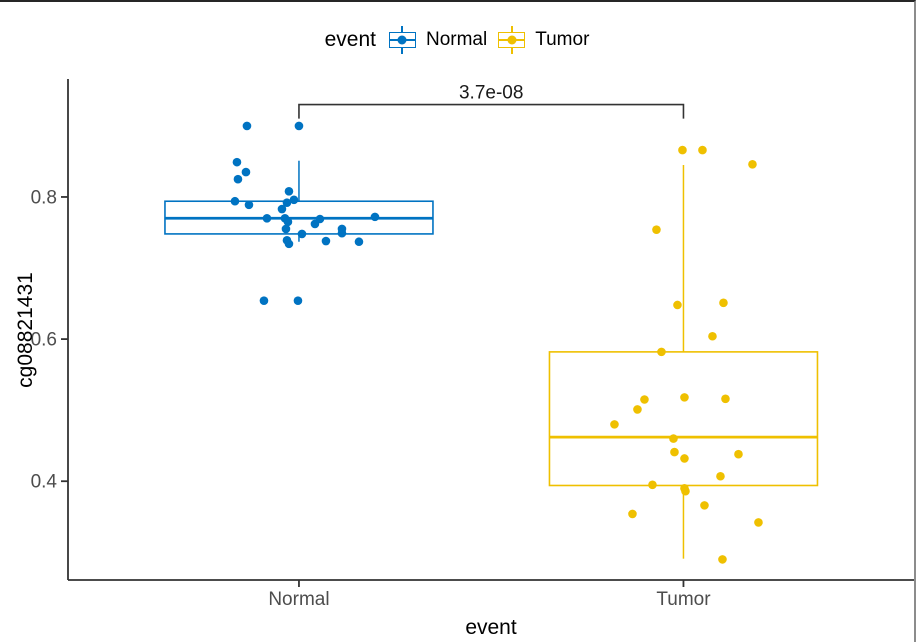 The image size is (916, 642). I want to click on legend-label-tumor: Tumor, so click(562, 39).